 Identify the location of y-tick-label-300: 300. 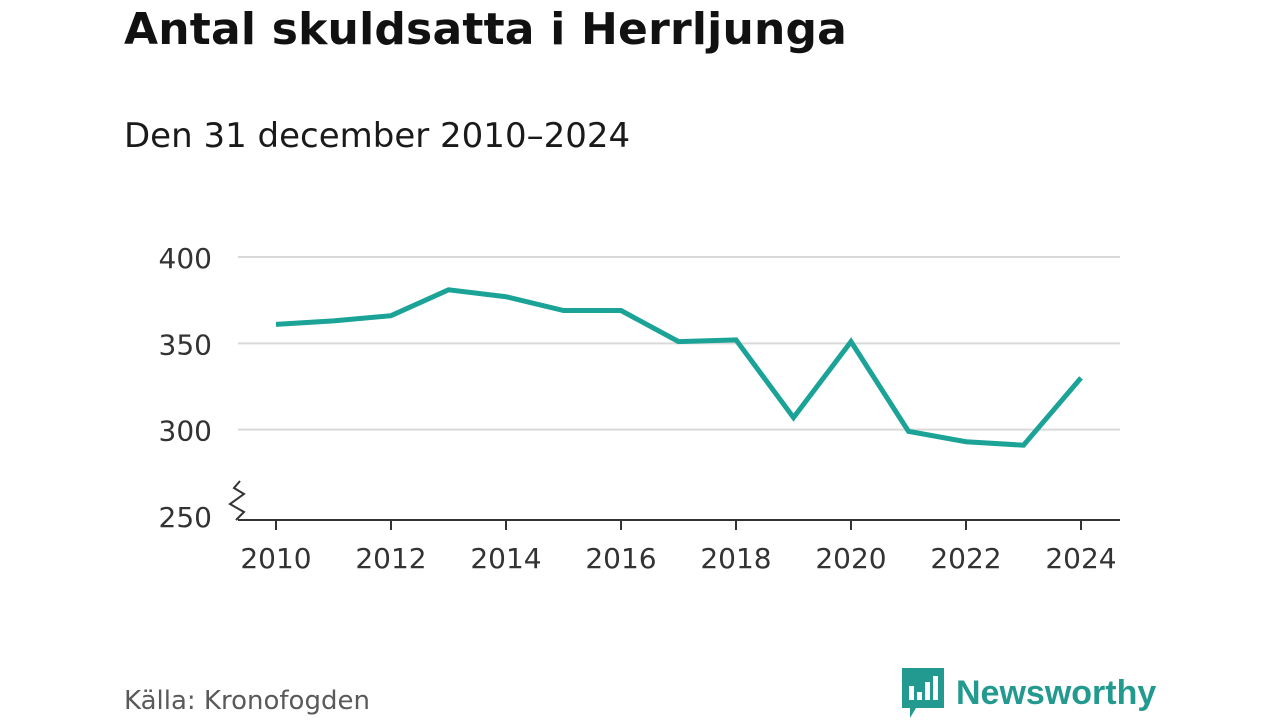
(185, 431).